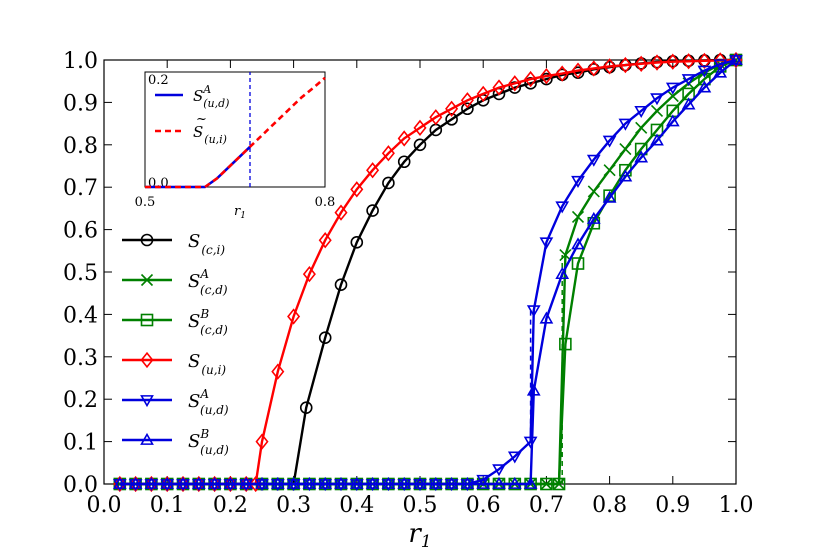 The image size is (830, 554). What do you see at coordinates (356, 505) in the screenshot?
I see `x-tick-label: 0.4` at bounding box center [356, 505].